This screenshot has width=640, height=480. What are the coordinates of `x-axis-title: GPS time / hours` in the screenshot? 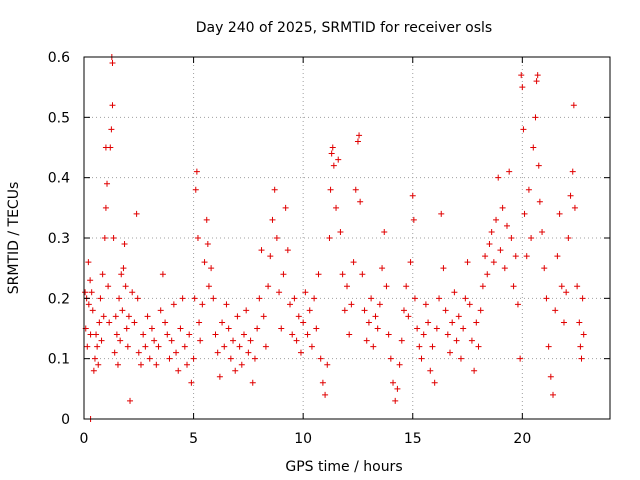 It's located at (343, 467).